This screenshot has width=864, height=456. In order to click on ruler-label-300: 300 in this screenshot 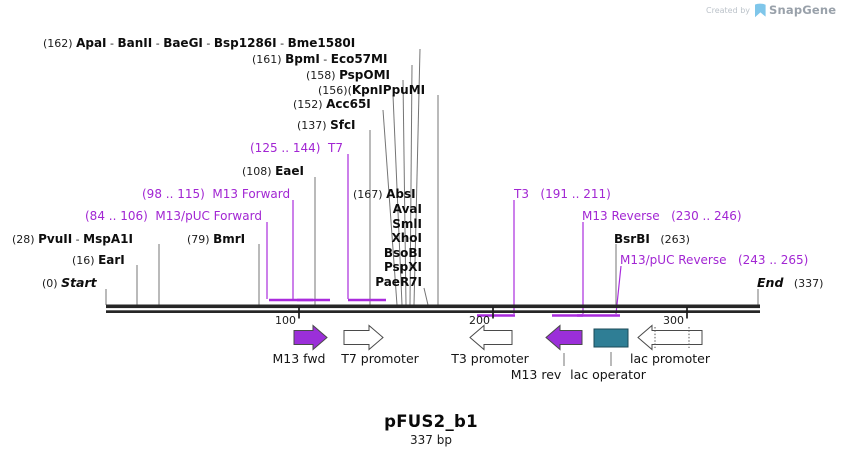, I will do `click(673, 320)`.